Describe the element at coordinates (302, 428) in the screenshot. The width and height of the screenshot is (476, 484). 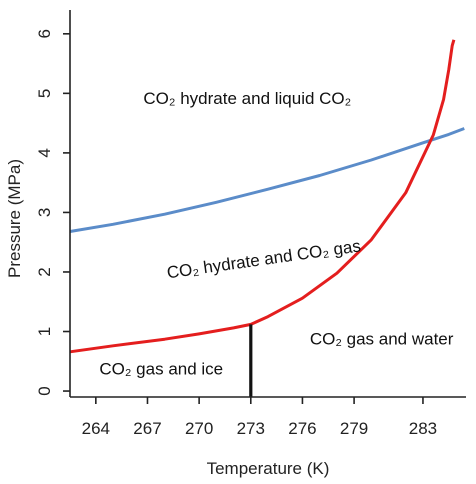
I see `x-tick-label: 276` at that location.